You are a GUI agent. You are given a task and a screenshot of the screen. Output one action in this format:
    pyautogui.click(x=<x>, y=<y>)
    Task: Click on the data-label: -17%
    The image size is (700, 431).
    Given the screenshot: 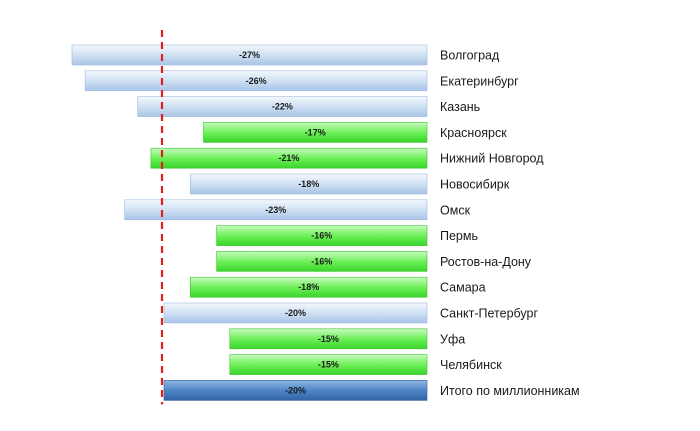 What is the action you would take?
    pyautogui.click(x=315, y=132)
    